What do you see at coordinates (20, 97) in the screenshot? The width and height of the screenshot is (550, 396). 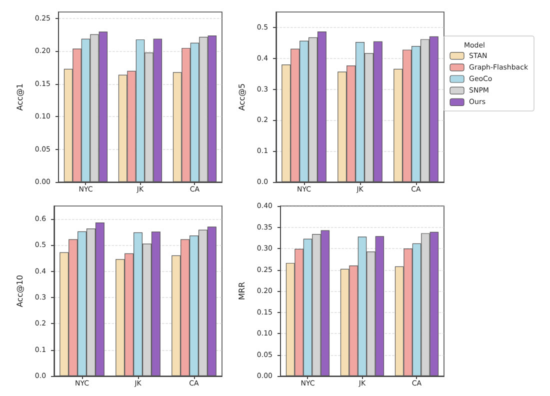 I see `y-axis-title: Acc@1` at bounding box center [20, 97].